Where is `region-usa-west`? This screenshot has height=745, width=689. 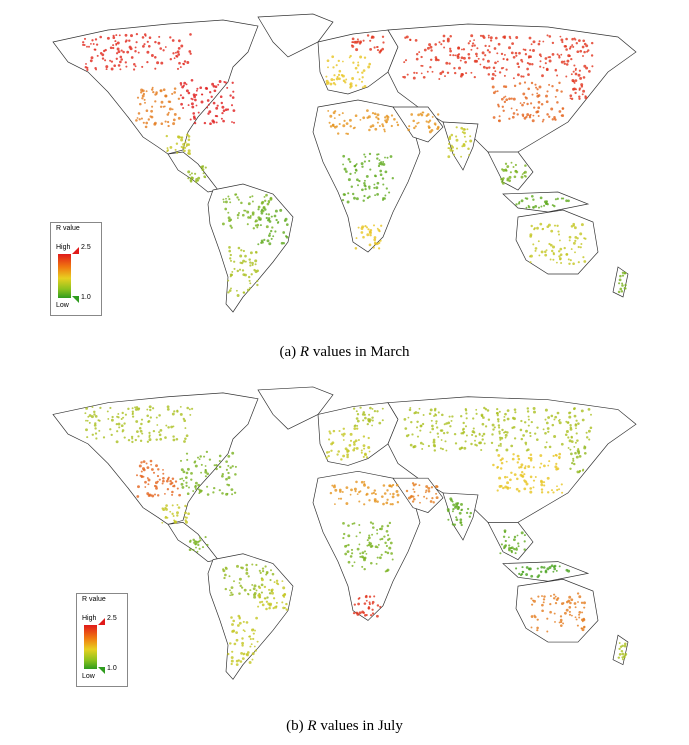
region-usa-west is located at coordinates (158, 478).